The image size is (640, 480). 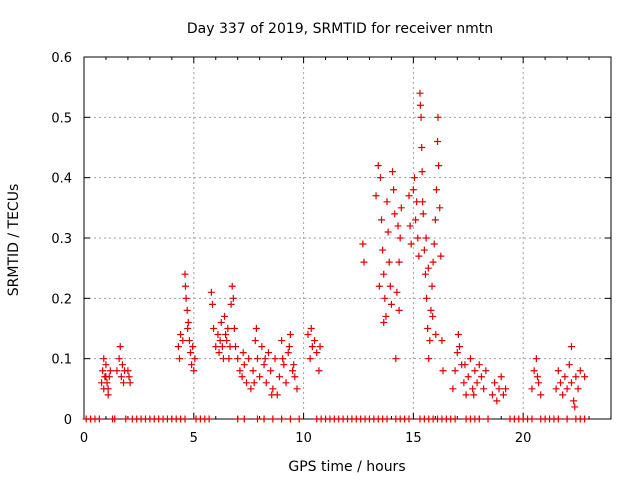 What do you see at coordinates (61, 179) in the screenshot?
I see `y-tick-label: 0.4` at bounding box center [61, 179].